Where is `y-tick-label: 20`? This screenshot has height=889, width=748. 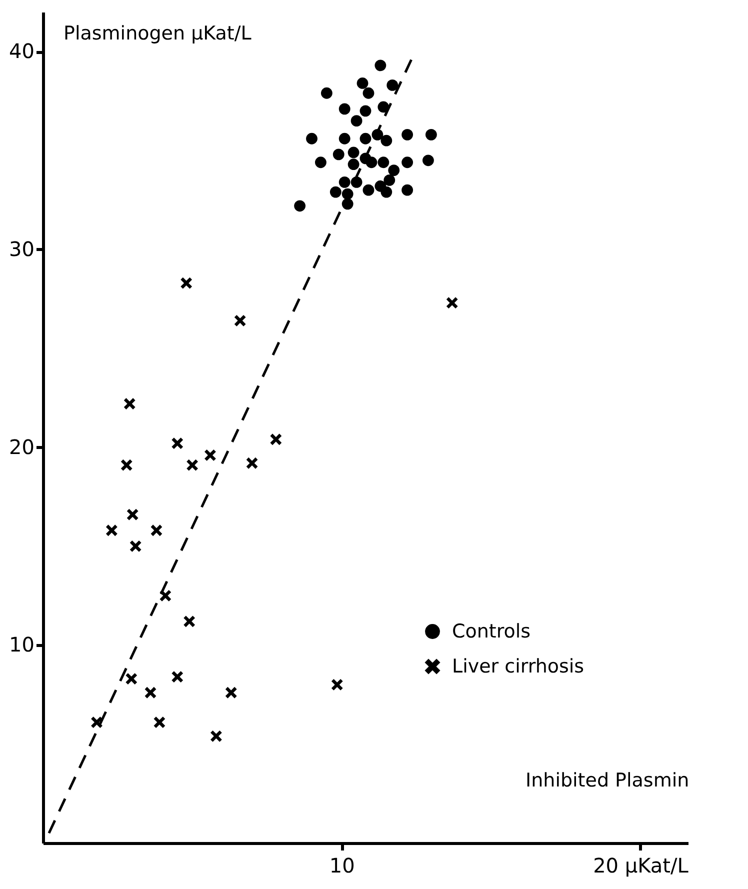
y-tick-label: 20 is located at coordinates (21, 446).